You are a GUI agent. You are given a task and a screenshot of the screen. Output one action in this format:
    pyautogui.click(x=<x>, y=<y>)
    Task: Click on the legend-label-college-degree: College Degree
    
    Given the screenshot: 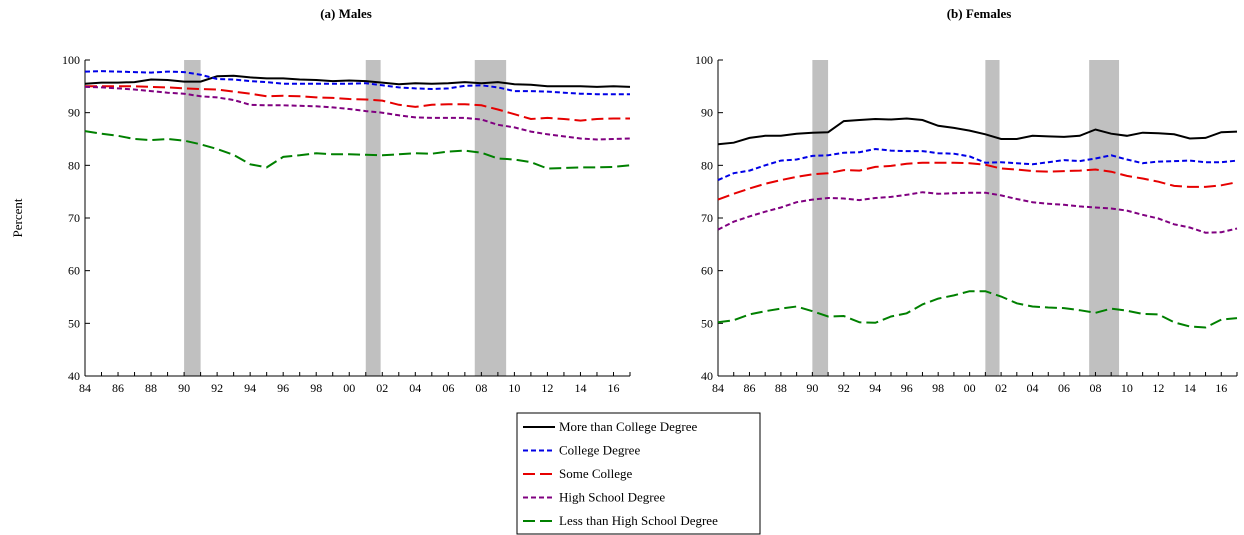 What is the action you would take?
    pyautogui.click(x=599, y=450)
    